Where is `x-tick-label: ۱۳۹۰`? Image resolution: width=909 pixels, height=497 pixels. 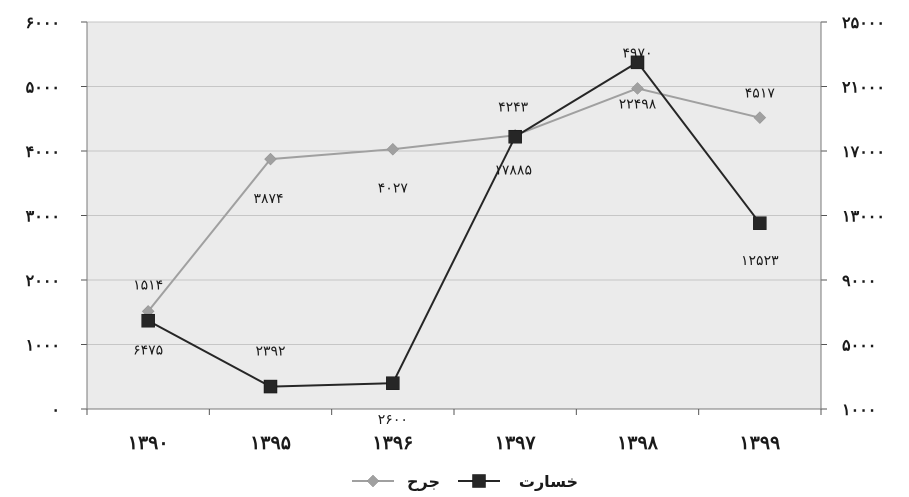
x-tick-label: ۱۳۹۰ is located at coordinates (148, 443).